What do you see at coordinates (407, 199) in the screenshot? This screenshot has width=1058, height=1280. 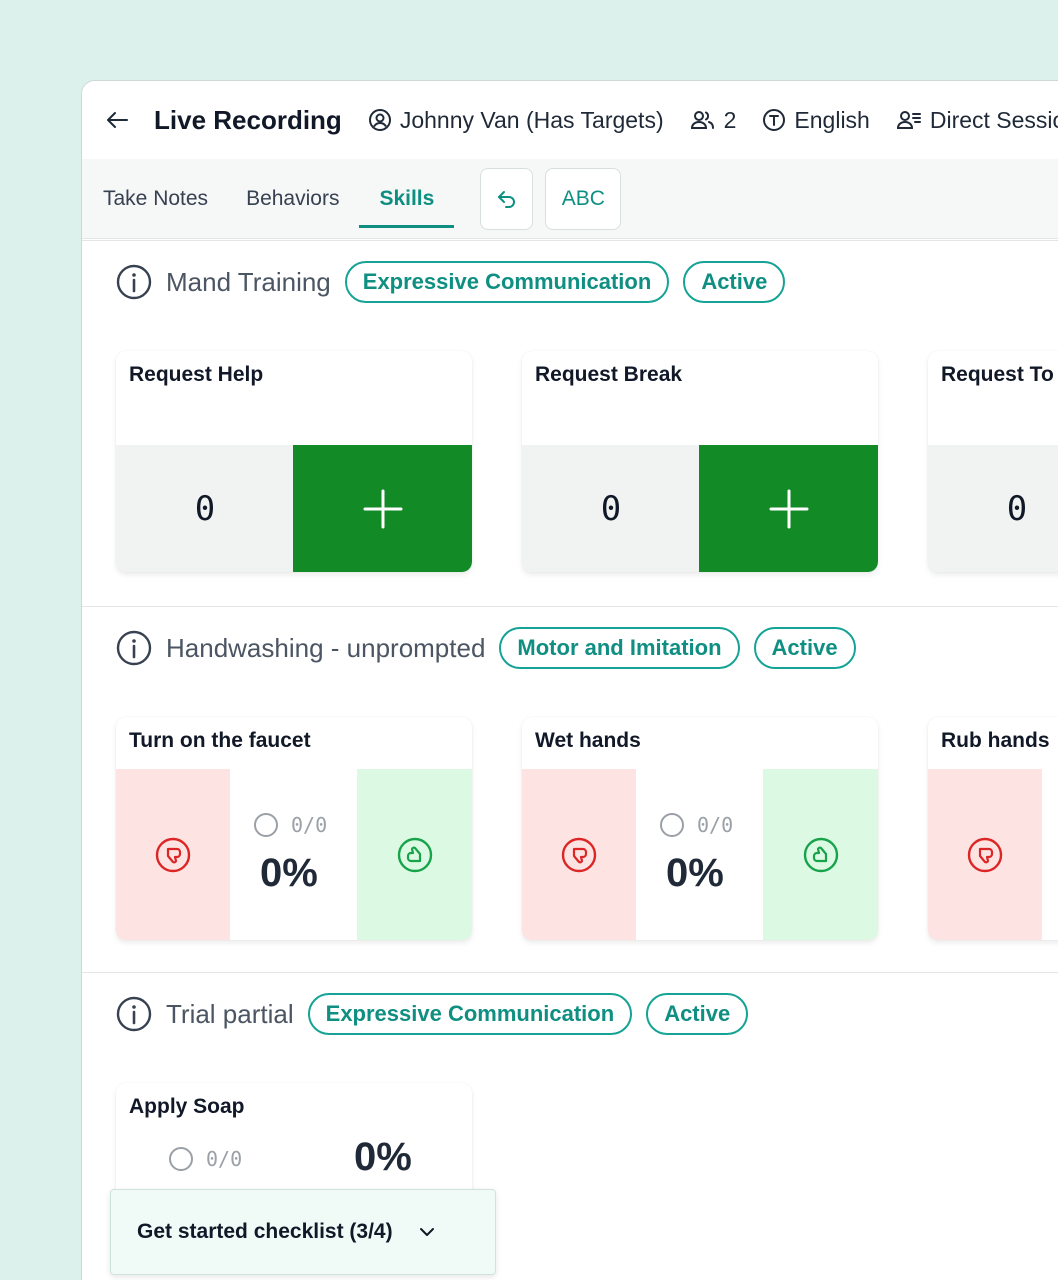 I see `tab-skills: Skills` at bounding box center [407, 199].